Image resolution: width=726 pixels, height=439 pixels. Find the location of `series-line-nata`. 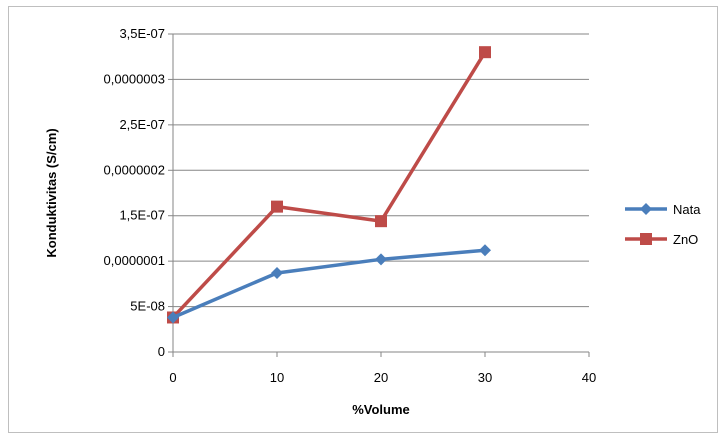

series-line-nata is located at coordinates (329, 284).